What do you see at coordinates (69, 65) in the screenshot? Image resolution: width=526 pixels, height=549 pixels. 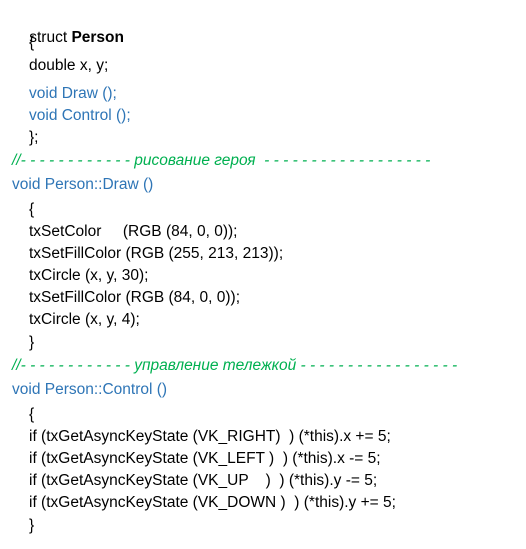 I see `code-line-member-vars: double x, y;` at bounding box center [69, 65].